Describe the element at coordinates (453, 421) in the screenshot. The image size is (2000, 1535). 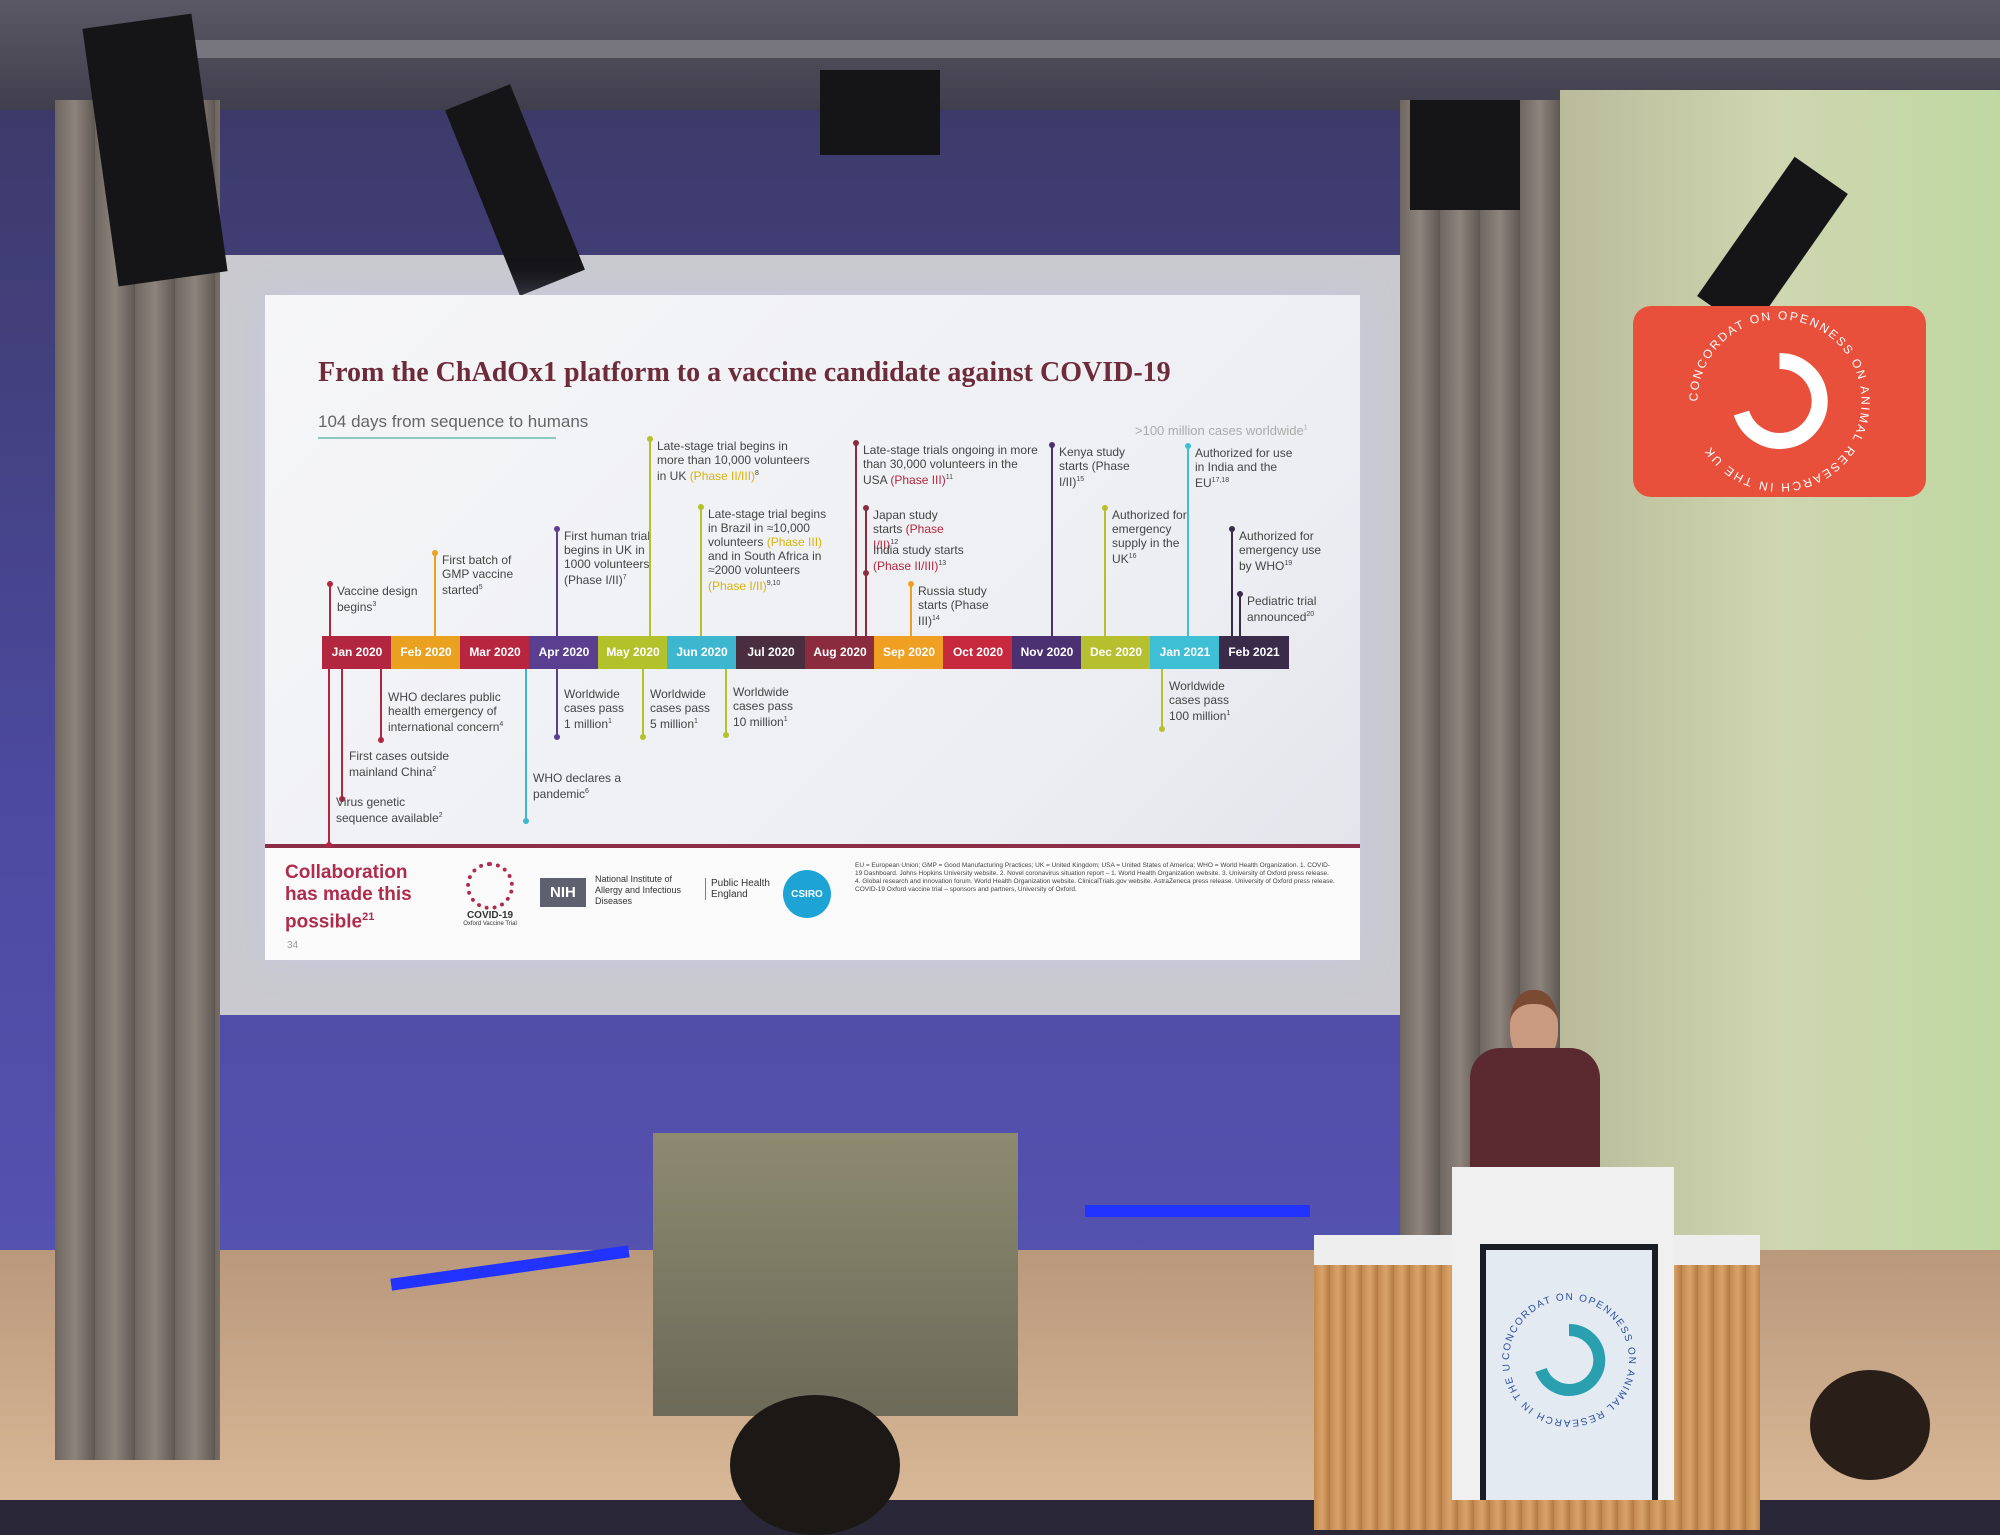
I see `slide-subtitle: 104 days from sequence to humans` at that location.